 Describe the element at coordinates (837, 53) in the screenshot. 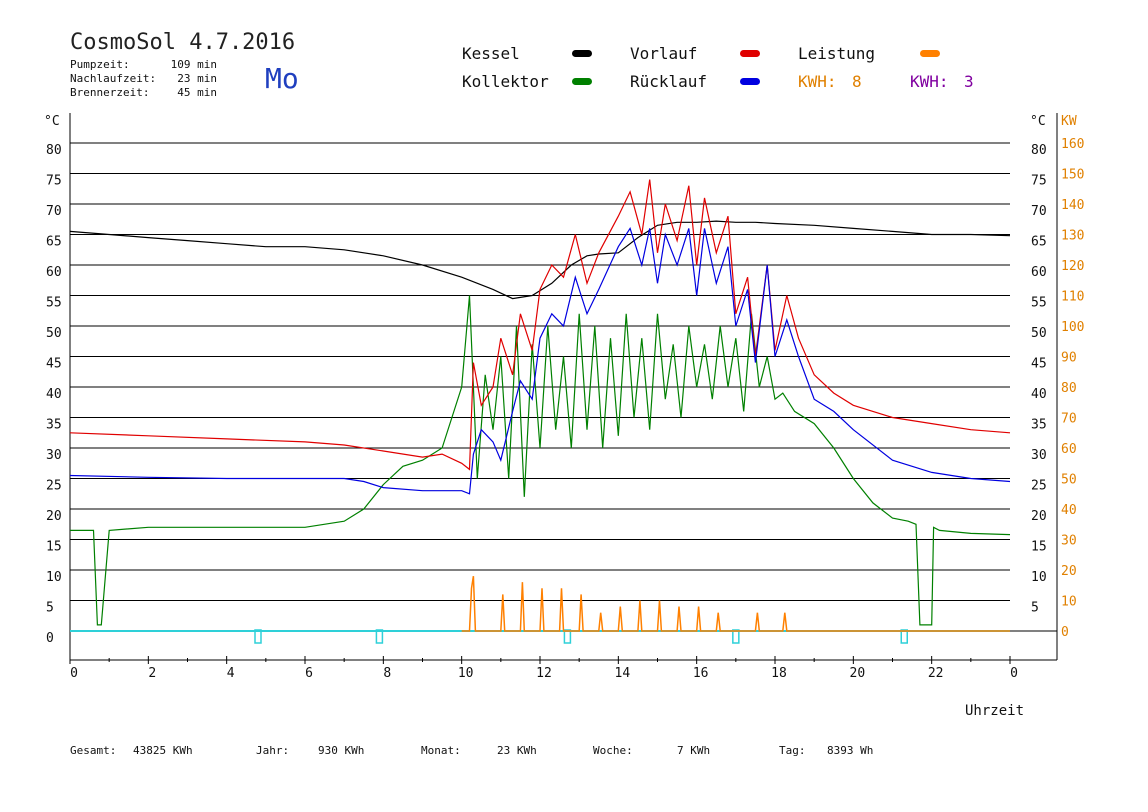

I see `legend-label-leistung: Leistung` at that location.